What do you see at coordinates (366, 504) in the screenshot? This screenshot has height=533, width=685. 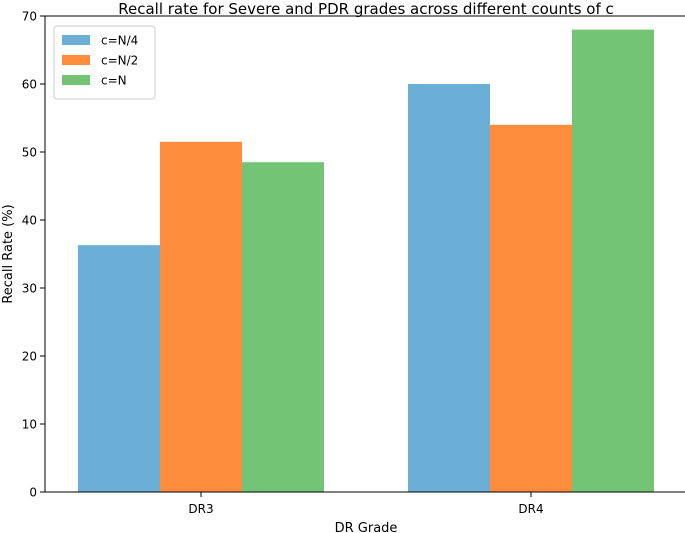 I see `x-axis: DR3 DR4` at bounding box center [366, 504].